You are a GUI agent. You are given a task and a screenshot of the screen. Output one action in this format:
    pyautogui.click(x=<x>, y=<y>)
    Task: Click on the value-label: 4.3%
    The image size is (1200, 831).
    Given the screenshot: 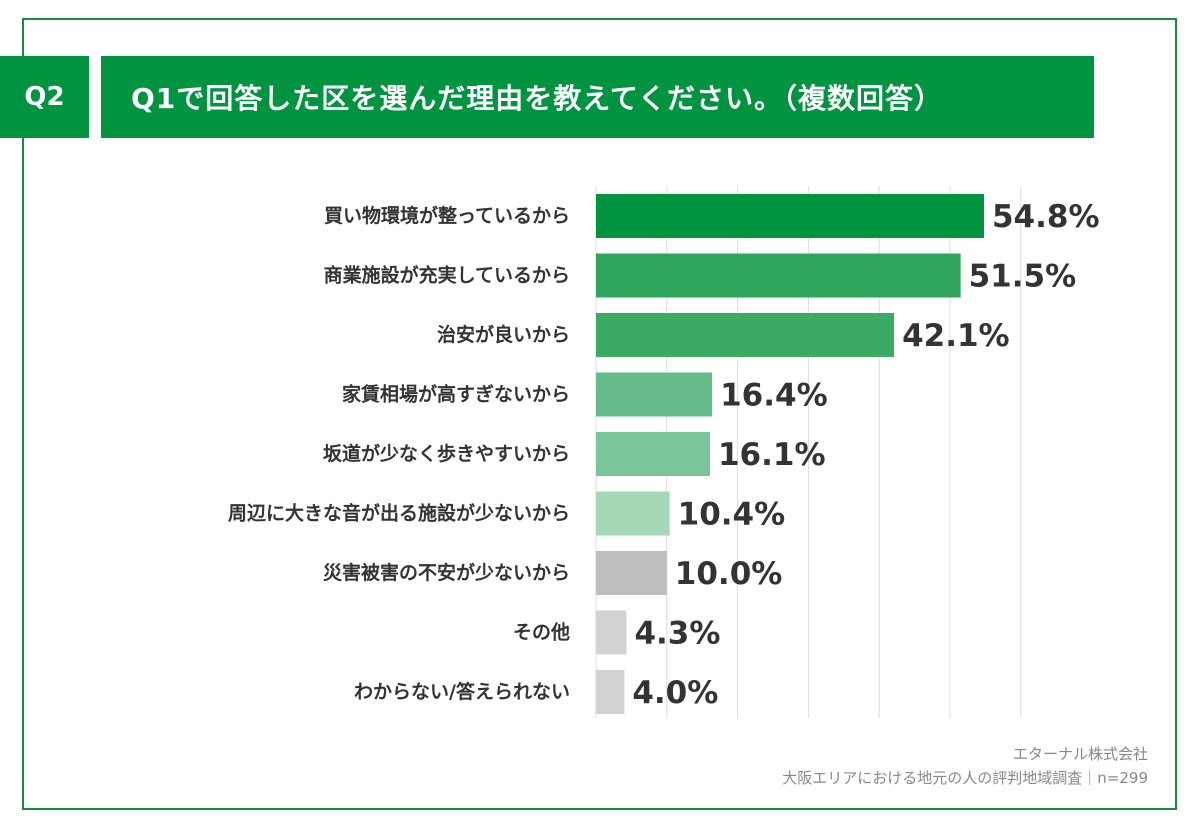 What is the action you would take?
    pyautogui.click(x=677, y=634)
    